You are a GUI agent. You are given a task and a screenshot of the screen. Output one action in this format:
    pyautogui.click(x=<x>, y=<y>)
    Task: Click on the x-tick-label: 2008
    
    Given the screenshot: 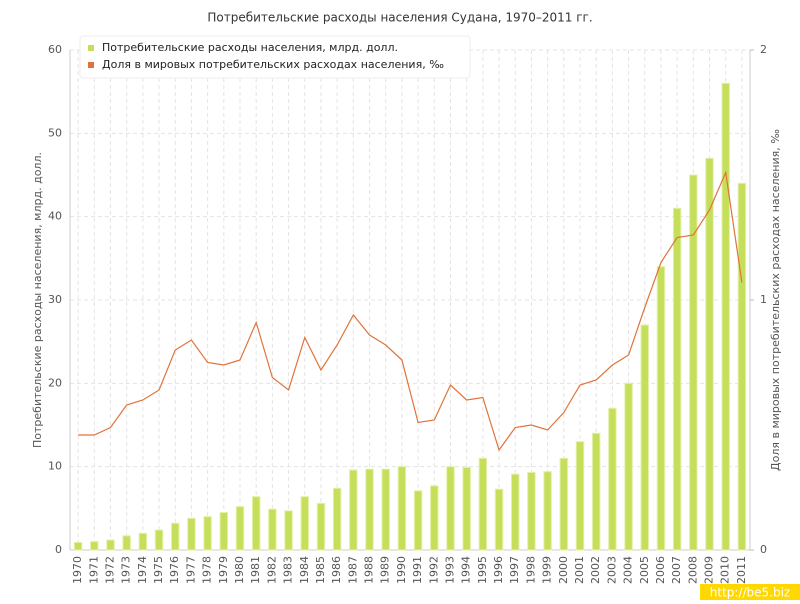 What is the action you would take?
    pyautogui.click(x=692, y=570)
    